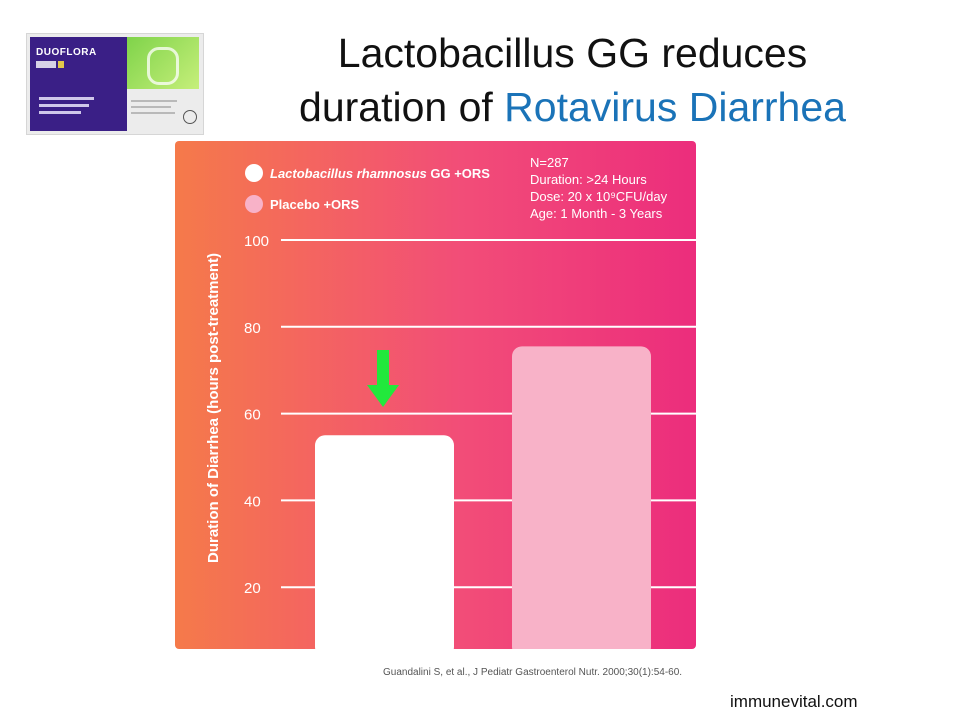 The width and height of the screenshot is (960, 720). I want to click on product-logo-graphic, so click(163, 63).